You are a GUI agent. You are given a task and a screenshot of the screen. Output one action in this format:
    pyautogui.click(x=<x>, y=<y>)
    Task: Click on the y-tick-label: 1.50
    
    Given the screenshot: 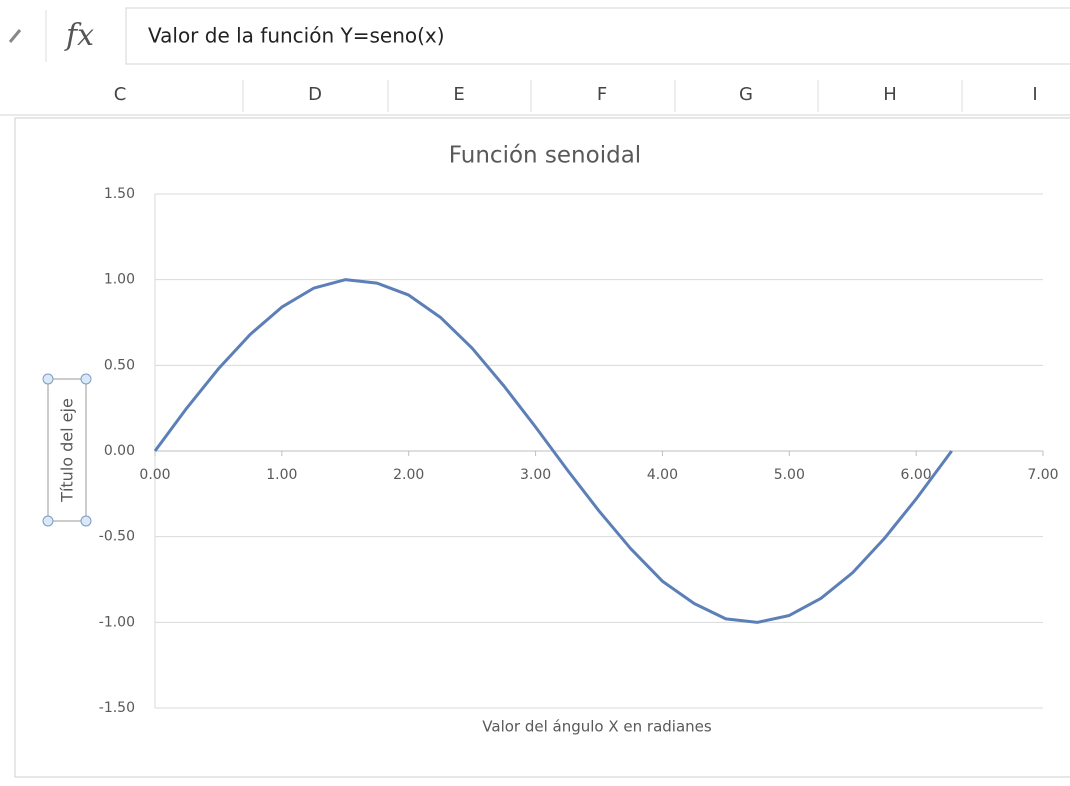 What is the action you would take?
    pyautogui.click(x=119, y=194)
    